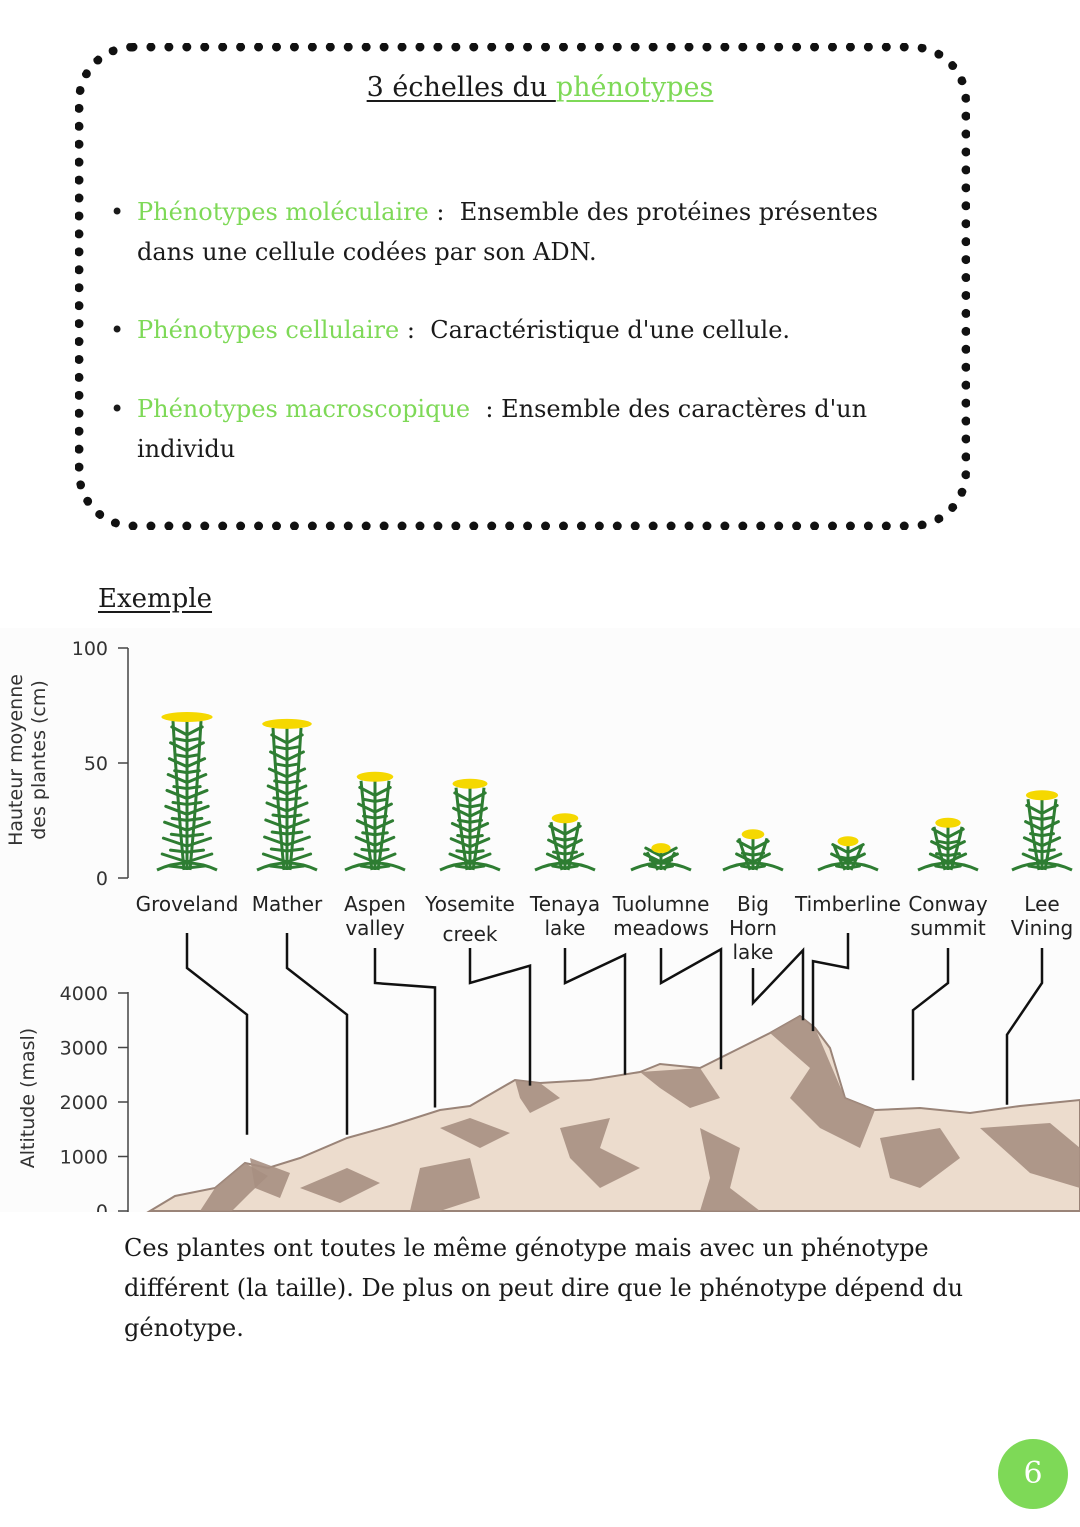 This screenshot has height=1527, width=1080. What do you see at coordinates (540, 87) in the screenshot?
I see `box-title: 3 échelles du phénotypes` at bounding box center [540, 87].